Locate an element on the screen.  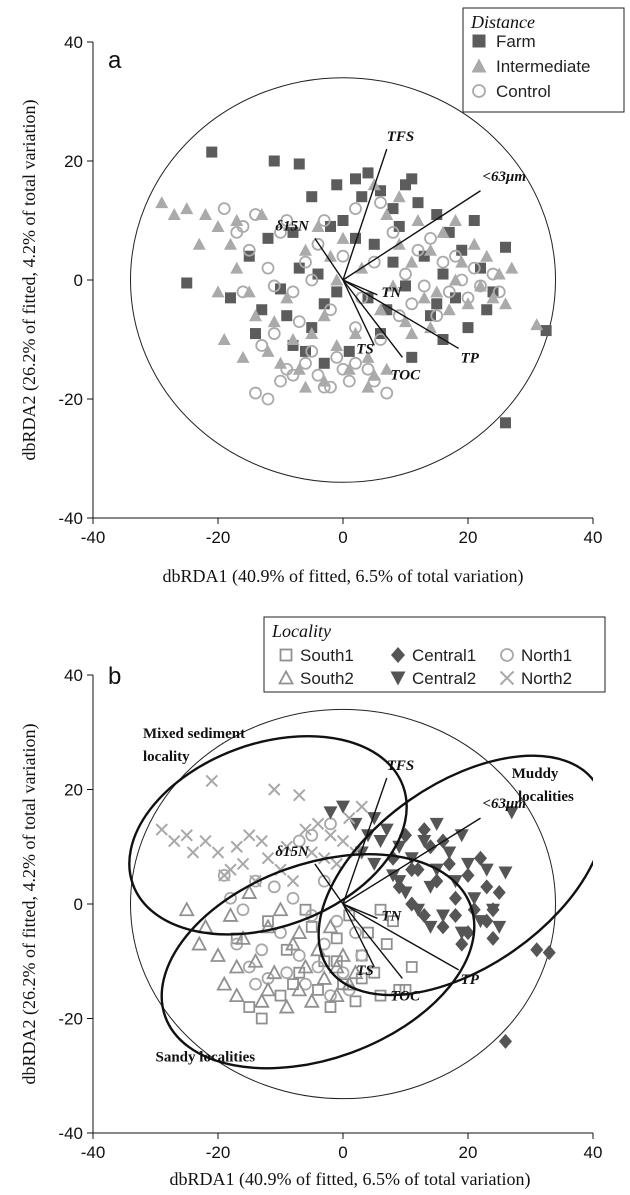
x-tick-label: 20 is located at coordinates (468, 537).